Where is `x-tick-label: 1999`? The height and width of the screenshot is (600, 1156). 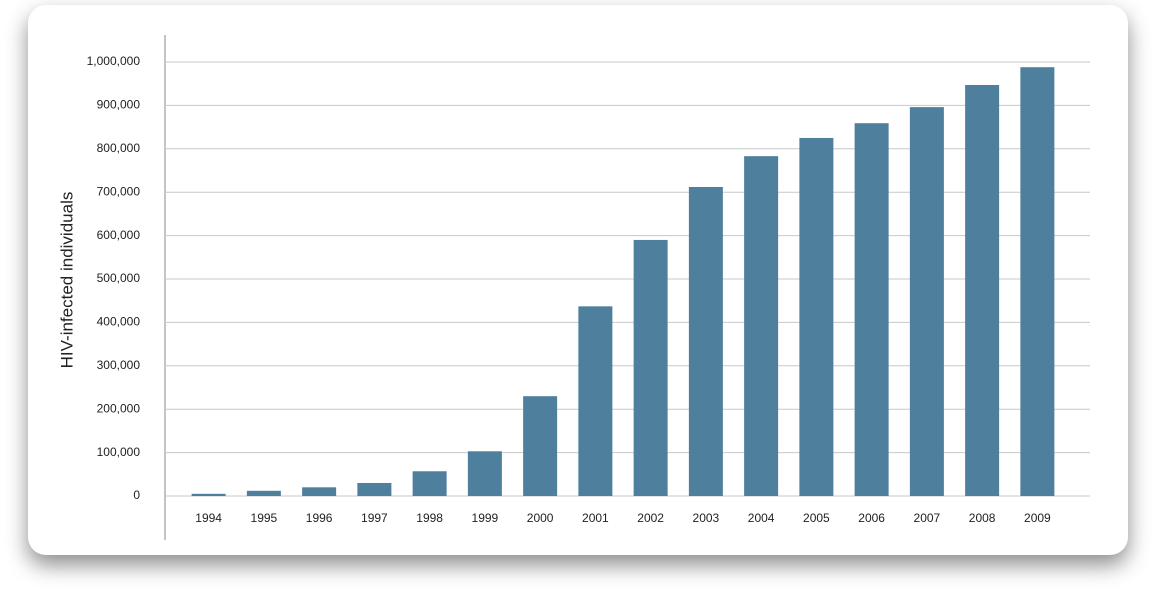 x-tick-label: 1999 is located at coordinates (485, 518).